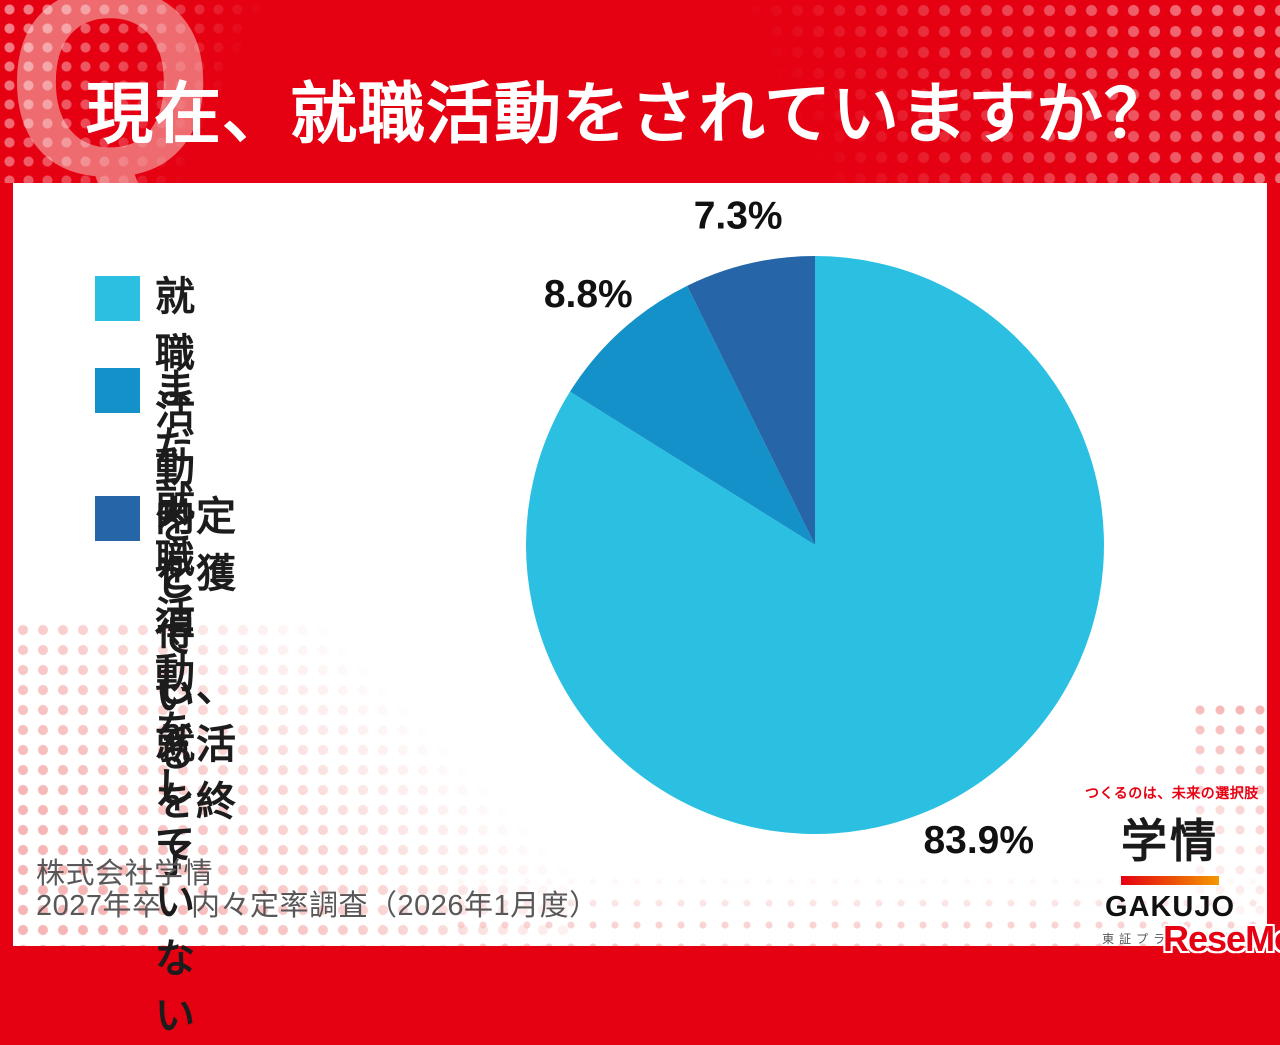 This screenshot has width=1280, height=1045. What do you see at coordinates (1172, 793) in the screenshot?
I see `gakujo-tagline: つくるのは、未来の選択肢` at bounding box center [1172, 793].